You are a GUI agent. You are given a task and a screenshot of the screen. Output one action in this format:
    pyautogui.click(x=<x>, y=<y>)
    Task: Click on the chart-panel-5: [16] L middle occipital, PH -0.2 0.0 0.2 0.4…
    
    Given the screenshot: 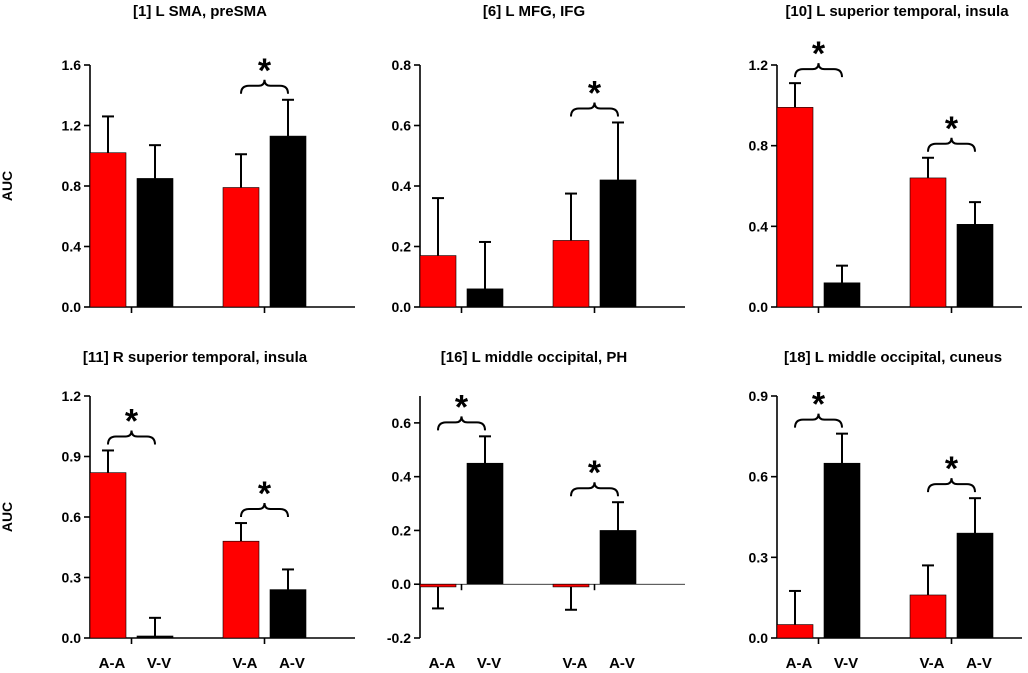 What is the action you would take?
    pyautogui.click(x=536, y=510)
    